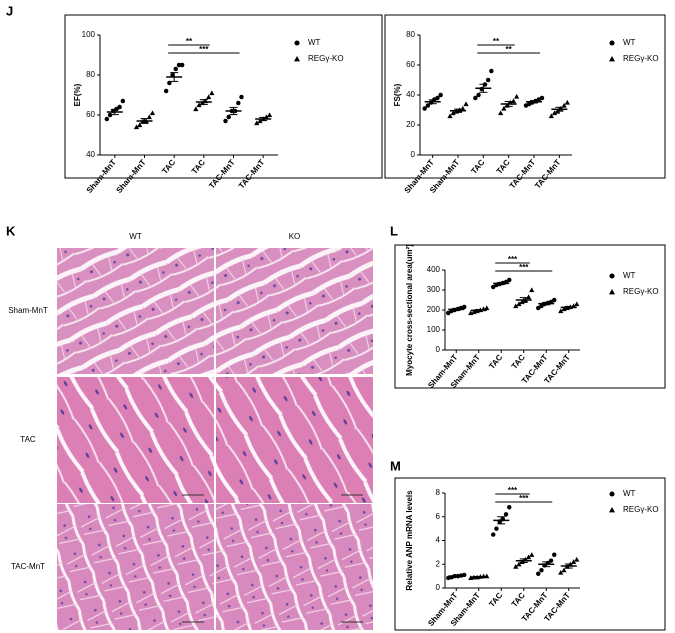 Image resolution: width=675 pixels, height=633 pixels. I want to click on panel-letter: K, so click(11, 230).